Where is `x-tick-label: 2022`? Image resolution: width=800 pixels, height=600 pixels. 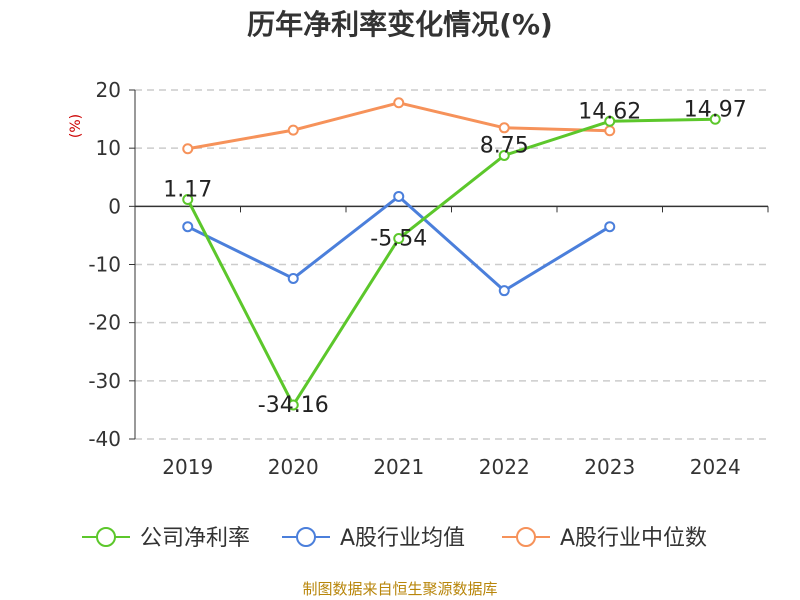
x-tick-label: 2022 is located at coordinates (504, 467).